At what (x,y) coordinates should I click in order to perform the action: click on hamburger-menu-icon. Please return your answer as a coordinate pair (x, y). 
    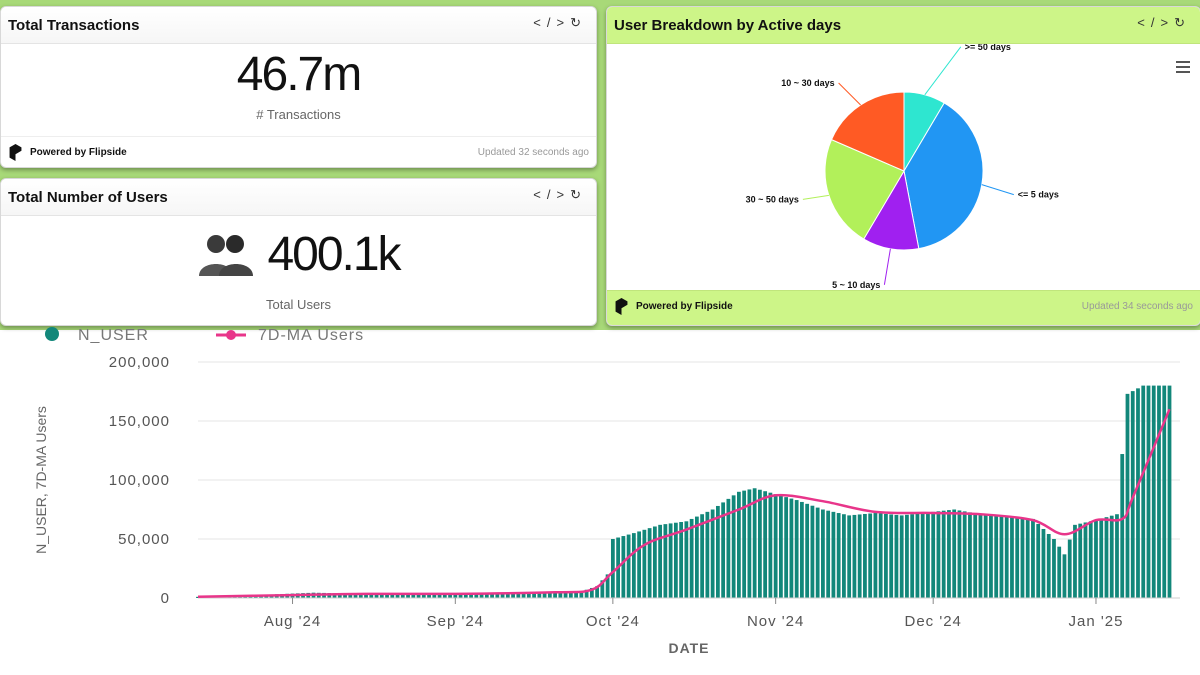
    Looking at the image, I should click on (1183, 68).